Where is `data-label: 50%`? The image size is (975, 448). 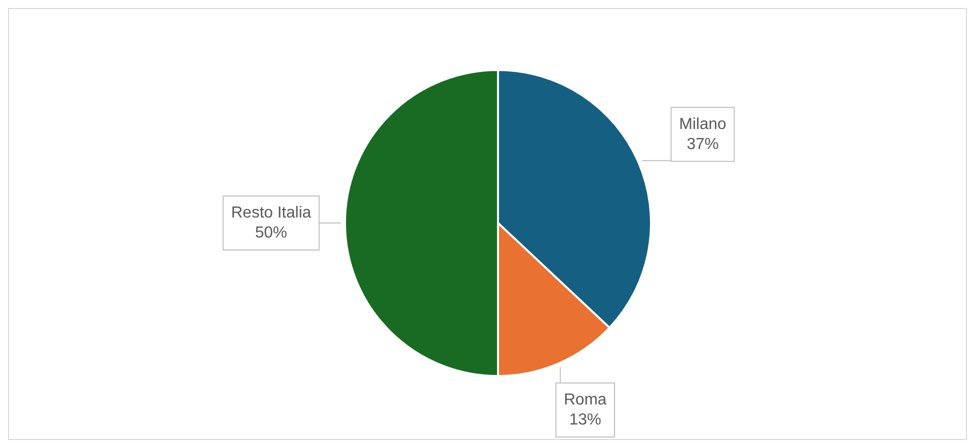
data-label: 50% is located at coordinates (271, 233).